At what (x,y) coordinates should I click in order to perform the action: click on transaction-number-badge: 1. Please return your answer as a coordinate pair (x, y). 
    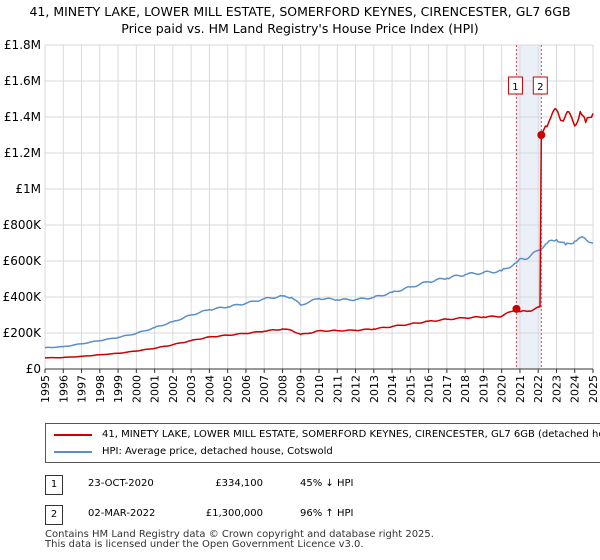
    Looking at the image, I should click on (54, 485).